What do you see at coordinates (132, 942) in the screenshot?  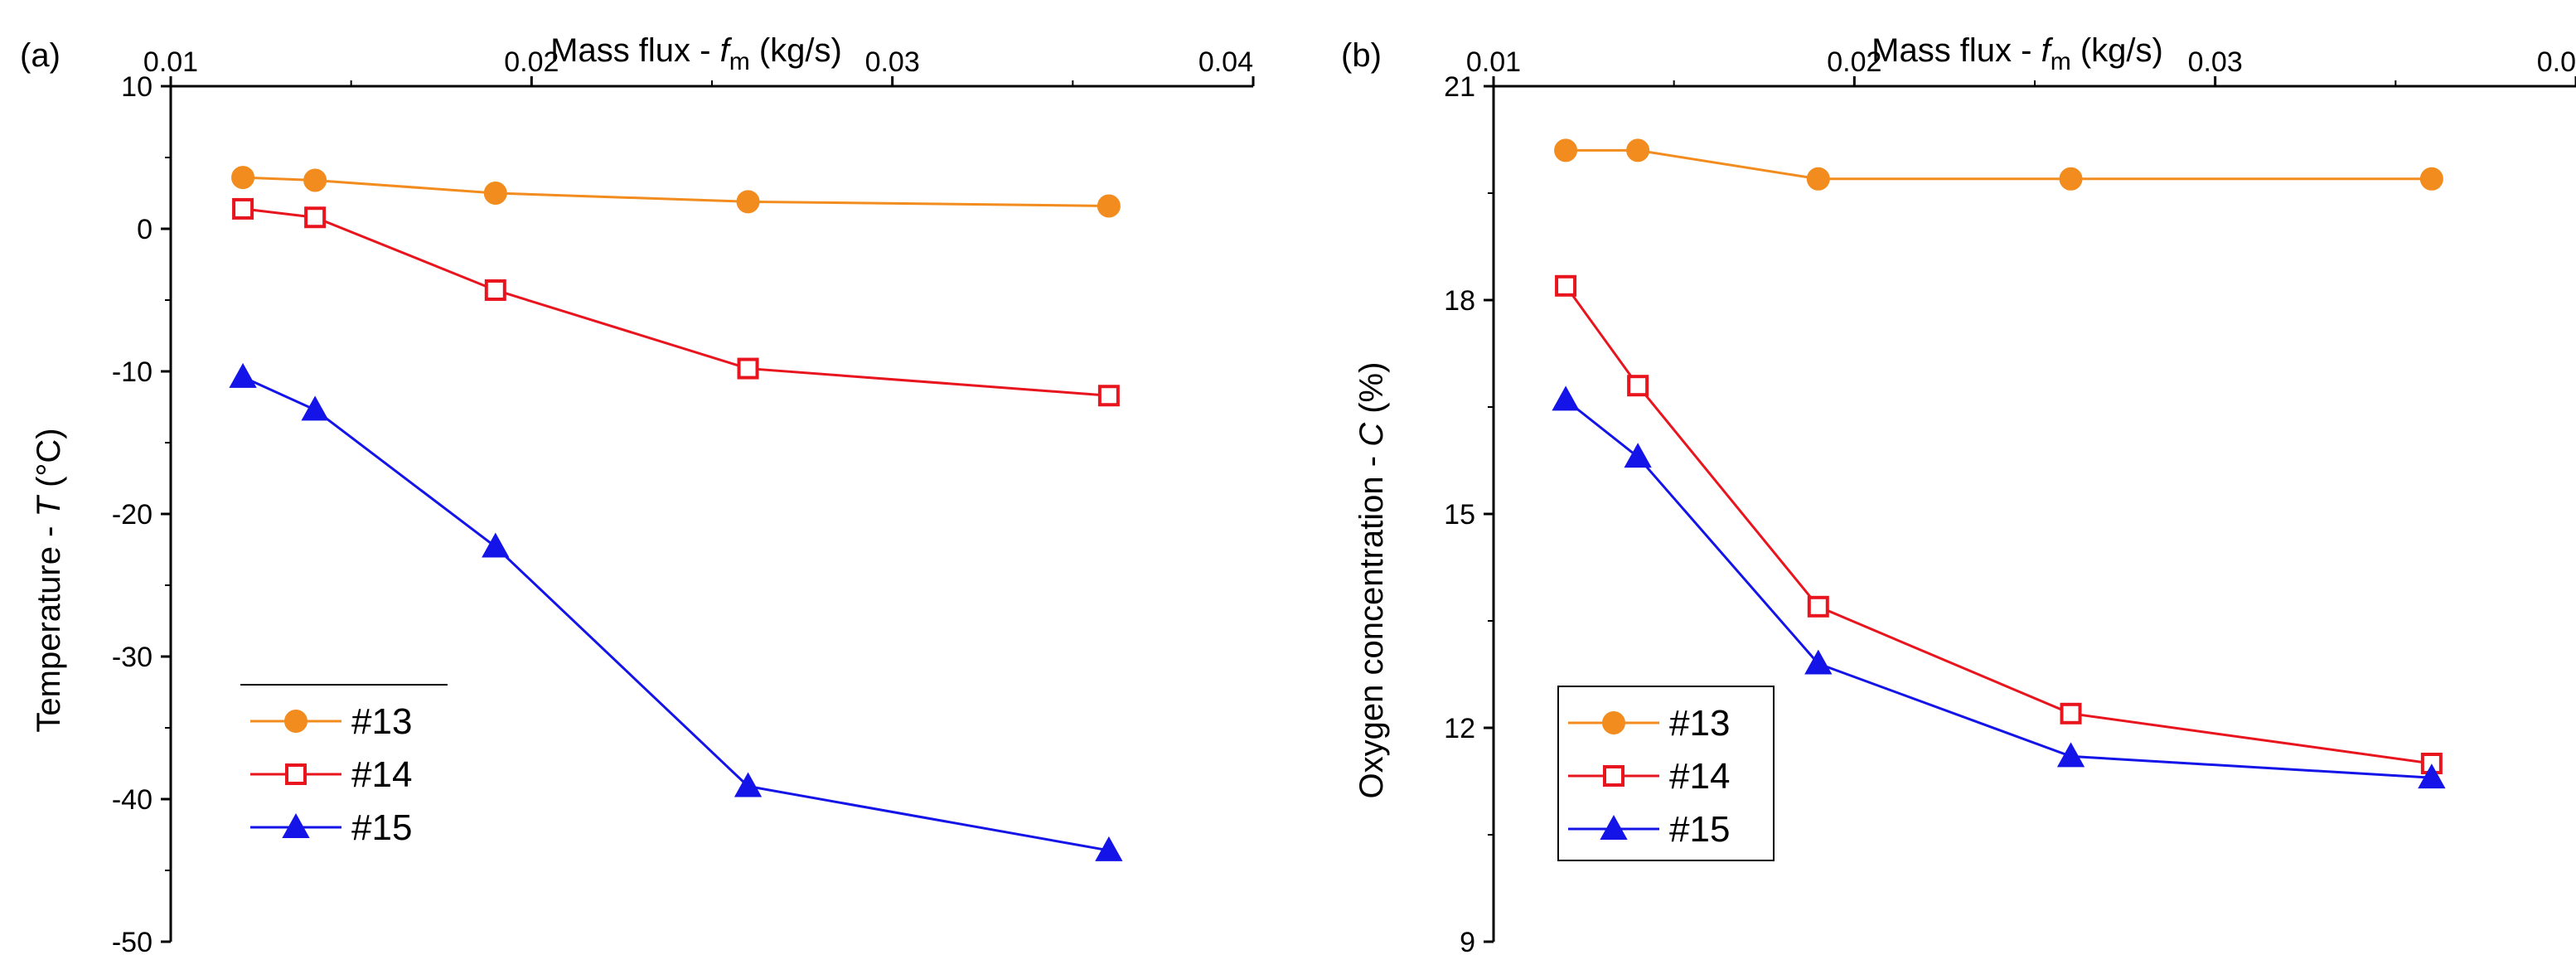 I see `y-tick-label: -50` at bounding box center [132, 942].